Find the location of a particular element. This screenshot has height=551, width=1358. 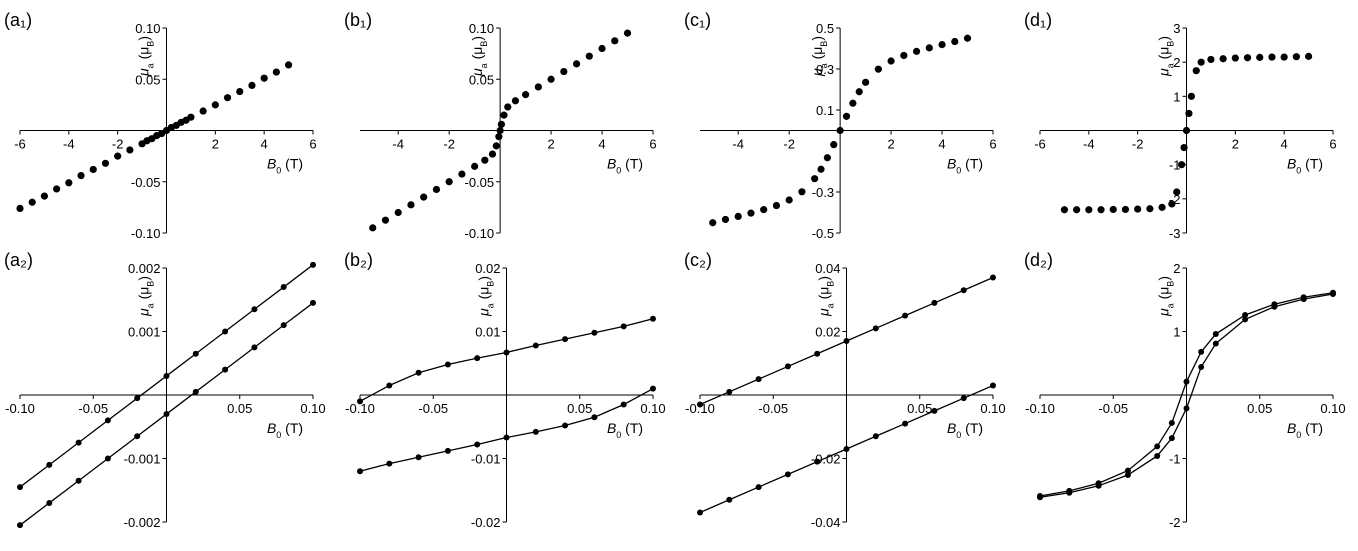

x-tick-label: 4 is located at coordinates (1284, 144).